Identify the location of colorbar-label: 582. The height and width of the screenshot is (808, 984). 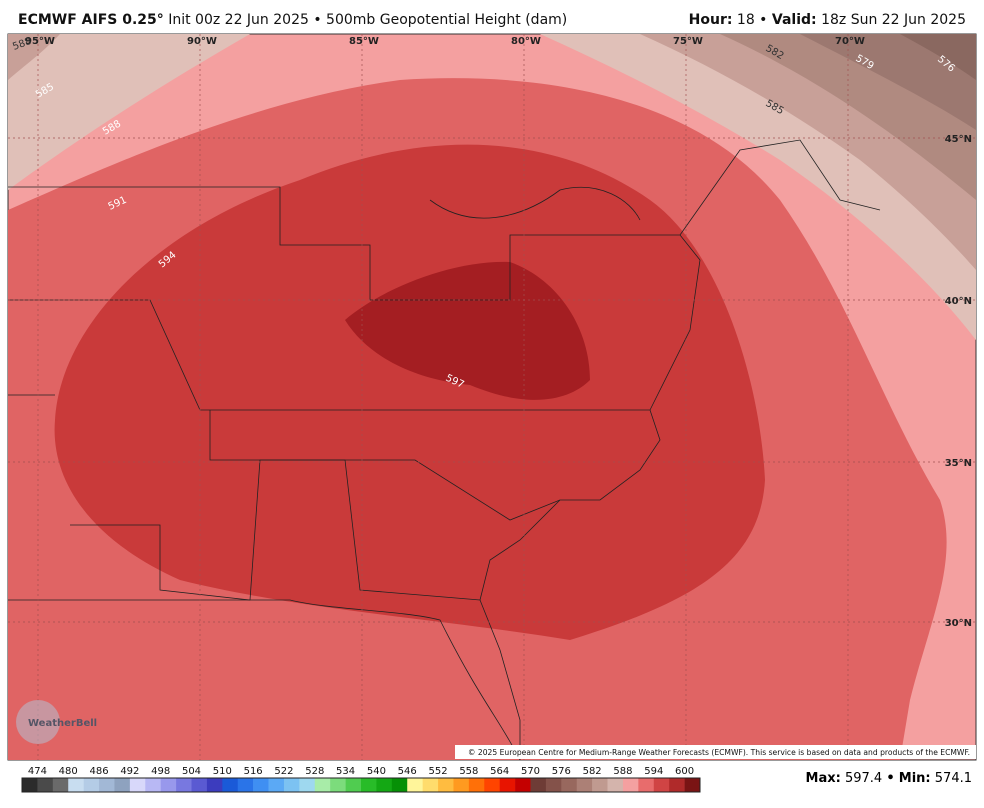
(592, 771).